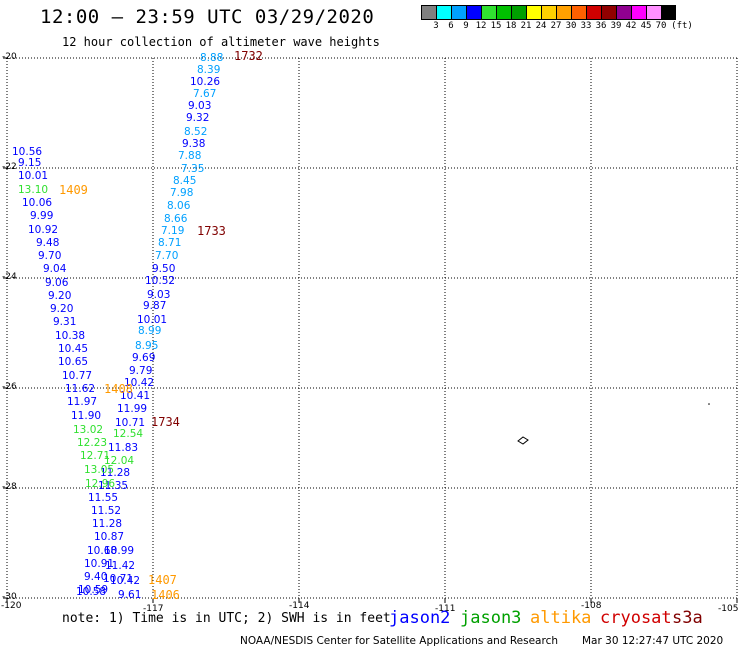  What do you see at coordinates (92, 443) in the screenshot?
I see `wave-height-value: 12.23` at bounding box center [92, 443].